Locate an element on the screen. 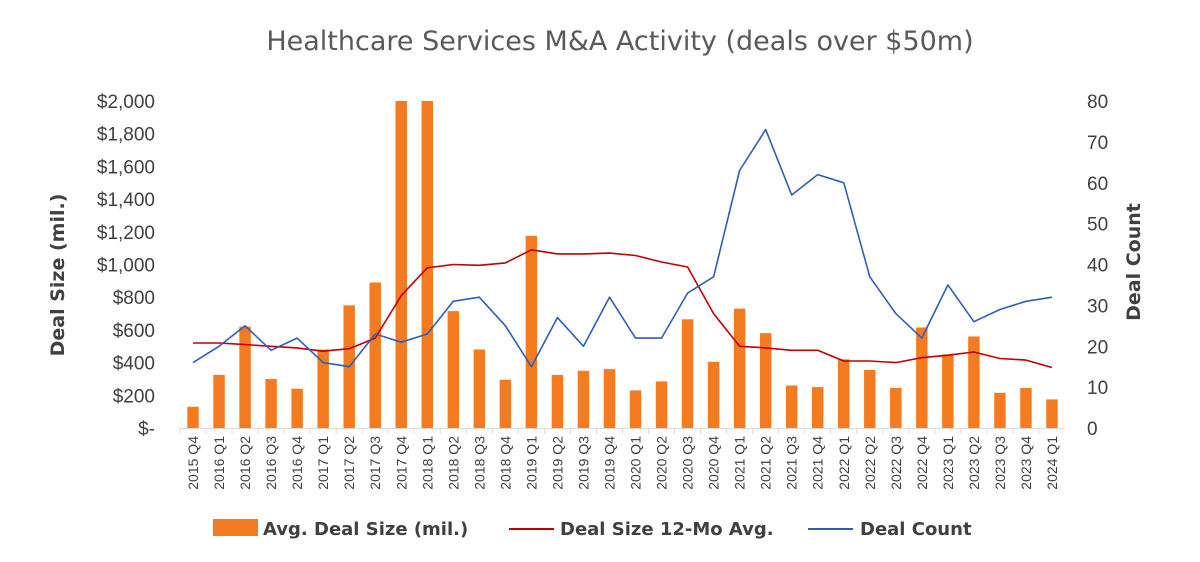 This screenshot has width=1200, height=562. y2-tick-label: 10 is located at coordinates (1097, 388).